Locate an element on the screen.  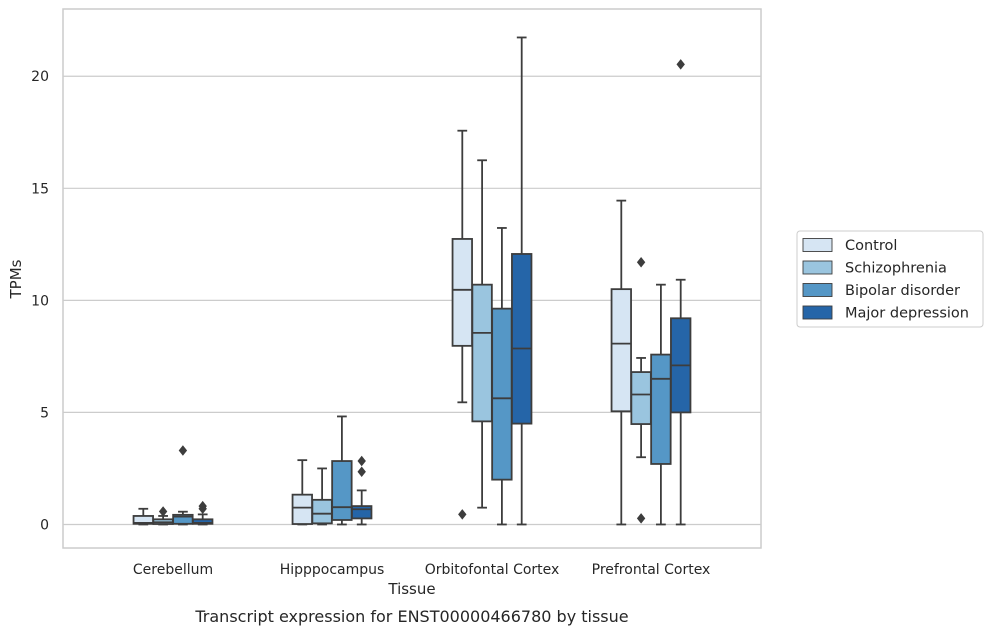
y-tick-labels: 0 5 10 15 20 is located at coordinates (40, 301).